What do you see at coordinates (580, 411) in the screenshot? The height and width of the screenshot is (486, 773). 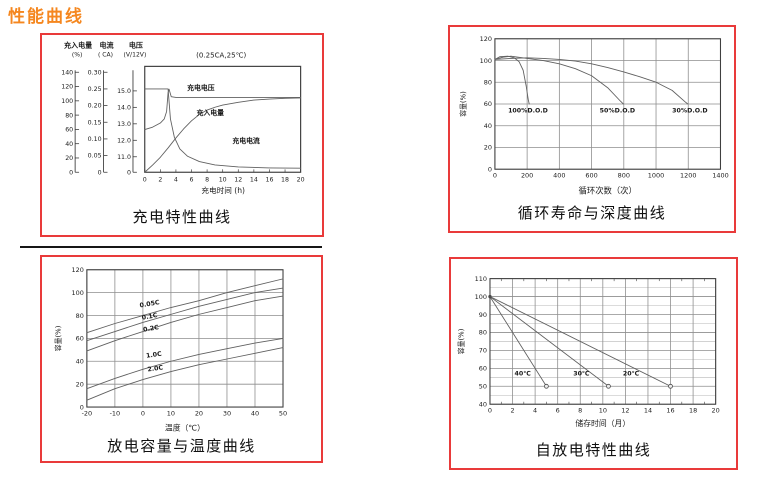 I see `x-tick-label: 8` at bounding box center [580, 411].